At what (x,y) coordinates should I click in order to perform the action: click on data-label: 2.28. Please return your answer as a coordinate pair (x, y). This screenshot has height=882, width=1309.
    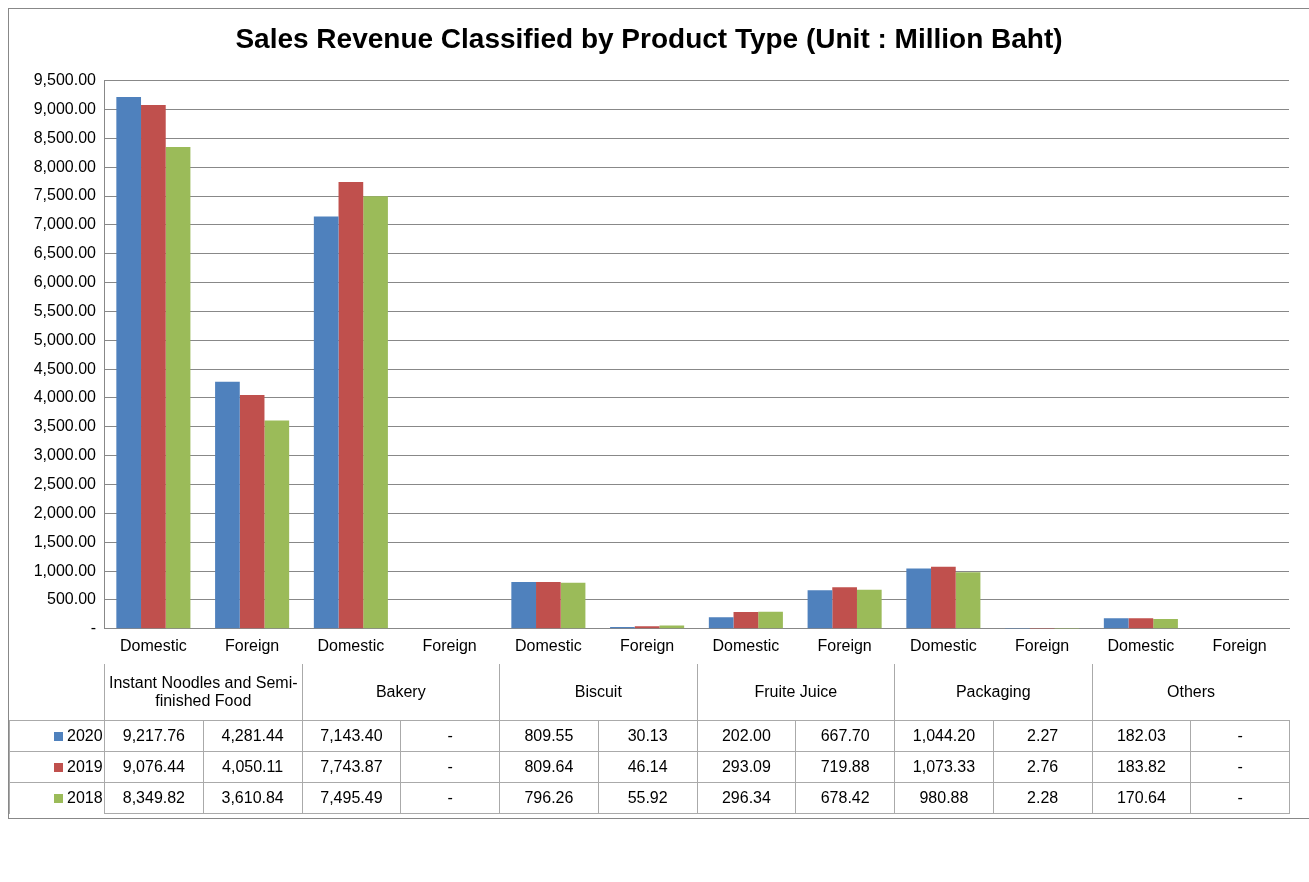
    Looking at the image, I should click on (1043, 798).